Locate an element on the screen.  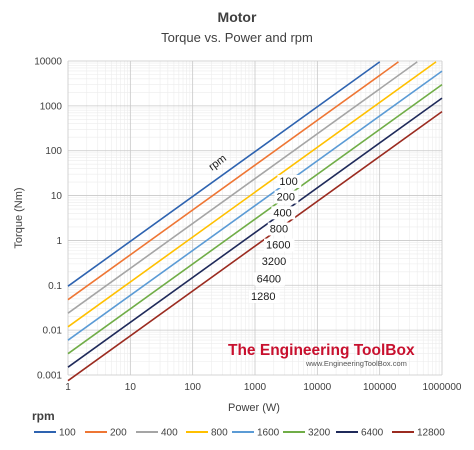
legend-item-400: 400 is located at coordinates (157, 433).